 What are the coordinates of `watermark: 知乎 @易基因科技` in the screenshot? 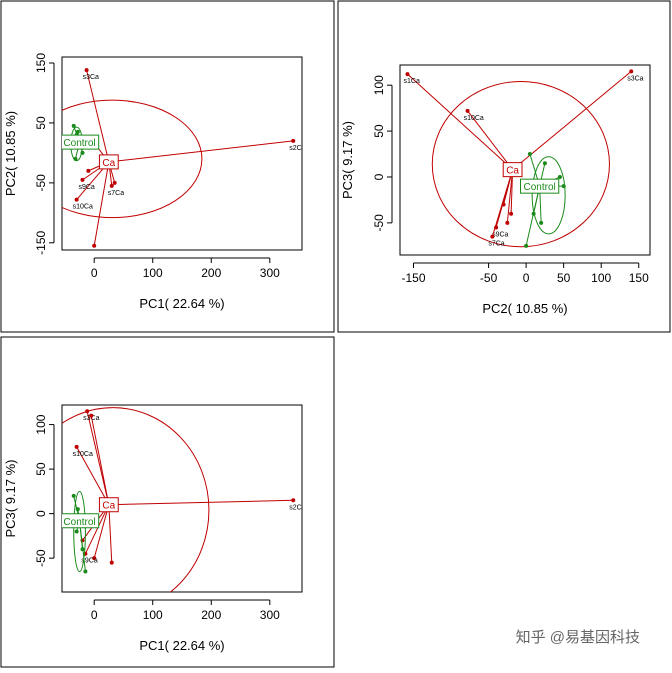 It's located at (578, 637).